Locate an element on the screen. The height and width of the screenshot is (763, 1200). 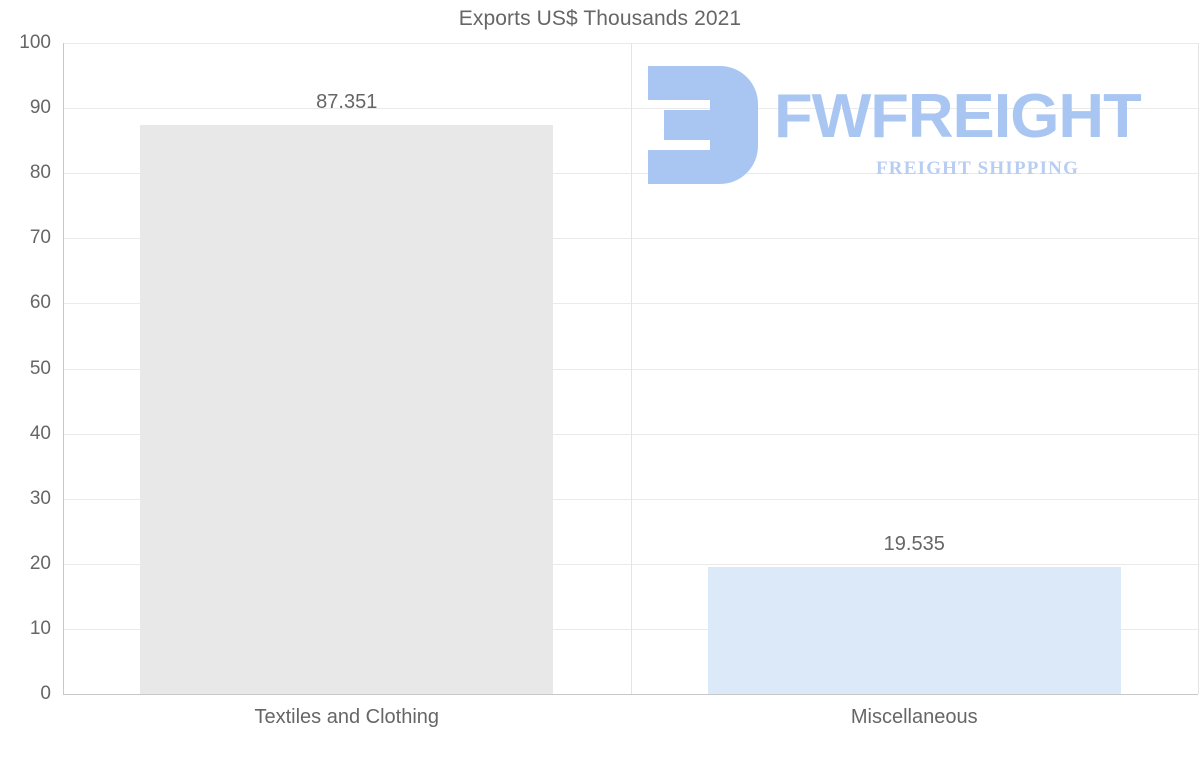
x-axis-tick-label: Miscellaneous is located at coordinates (914, 717).